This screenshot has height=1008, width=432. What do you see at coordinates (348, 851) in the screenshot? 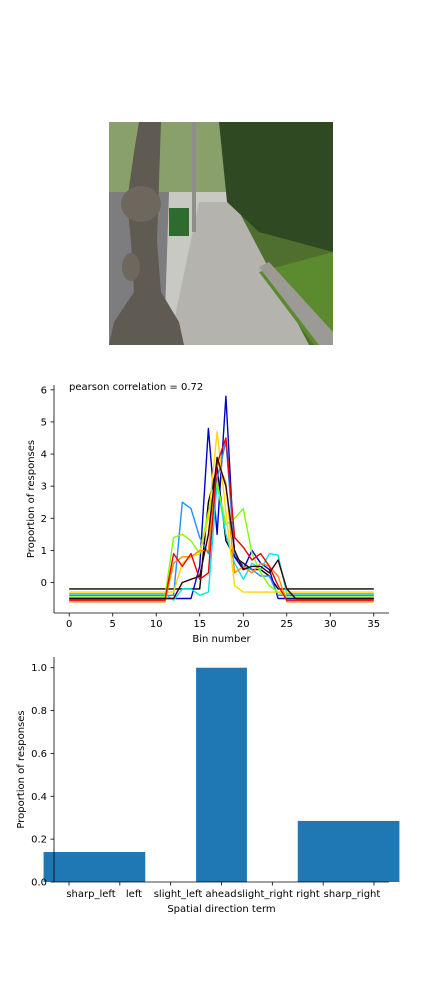
I see `bar-chart-bar-right` at bounding box center [348, 851].